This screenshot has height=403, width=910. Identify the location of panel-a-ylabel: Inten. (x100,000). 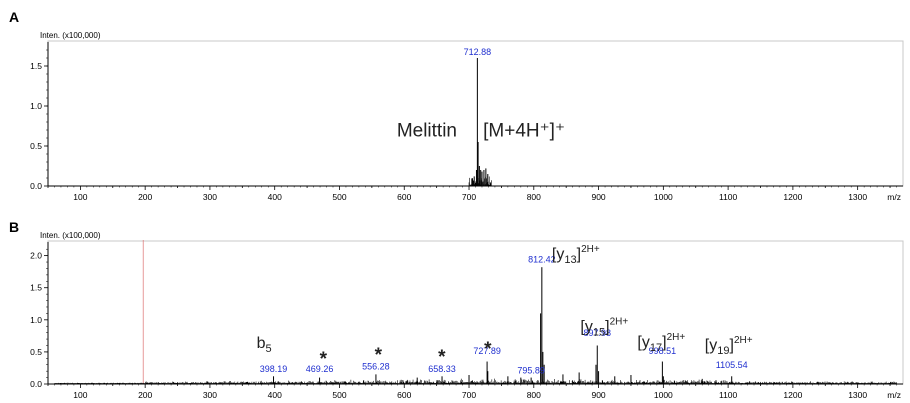
(70, 35).